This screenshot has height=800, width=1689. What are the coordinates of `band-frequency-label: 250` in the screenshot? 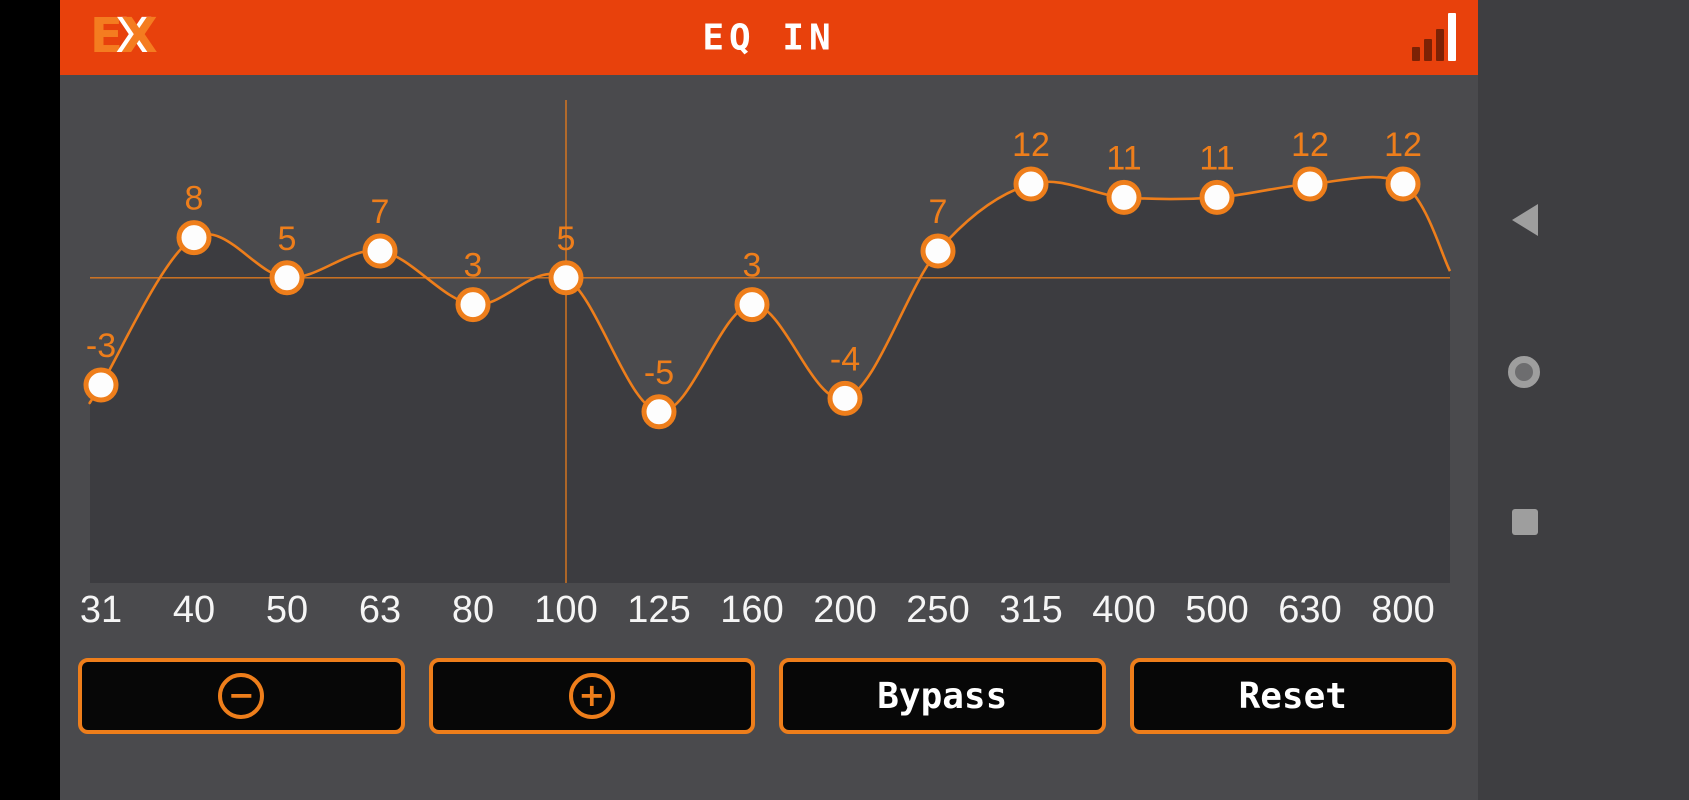 It's located at (937, 610).